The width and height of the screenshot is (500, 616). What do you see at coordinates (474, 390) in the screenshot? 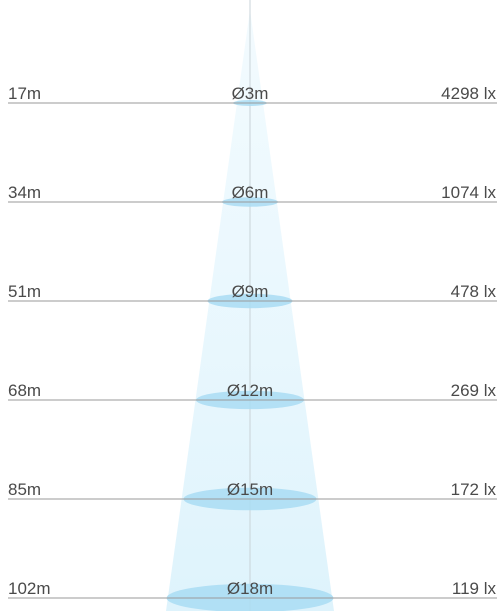
I see `illuminance-label: 269 lx` at bounding box center [474, 390].